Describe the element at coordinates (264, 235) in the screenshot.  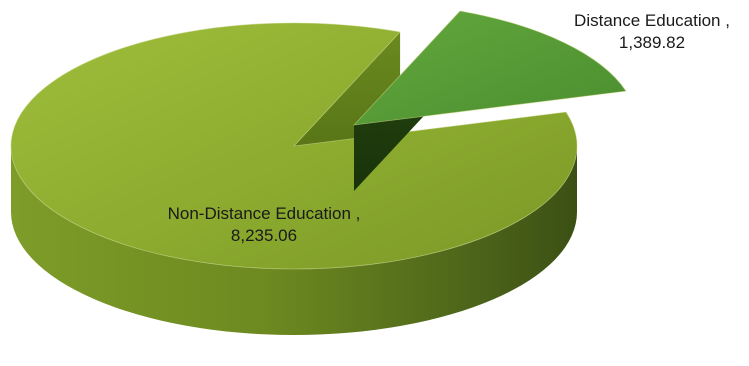
I see `slice-label-value: 8,235.06` at that location.